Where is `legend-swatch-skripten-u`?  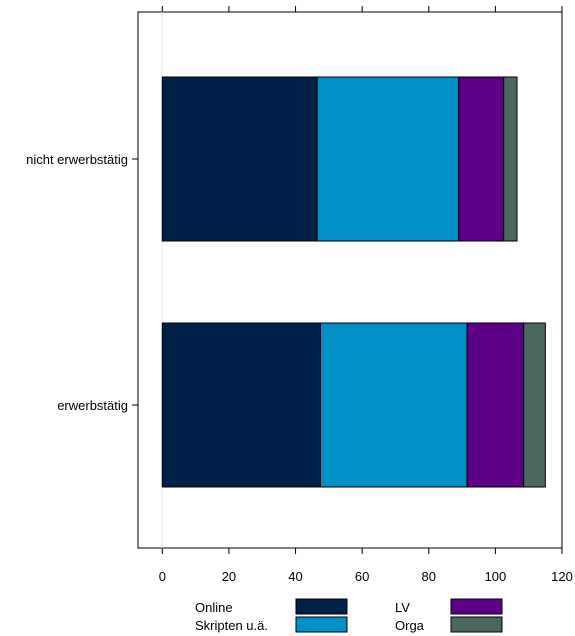
legend-swatch-skripten-u is located at coordinates (321, 624).